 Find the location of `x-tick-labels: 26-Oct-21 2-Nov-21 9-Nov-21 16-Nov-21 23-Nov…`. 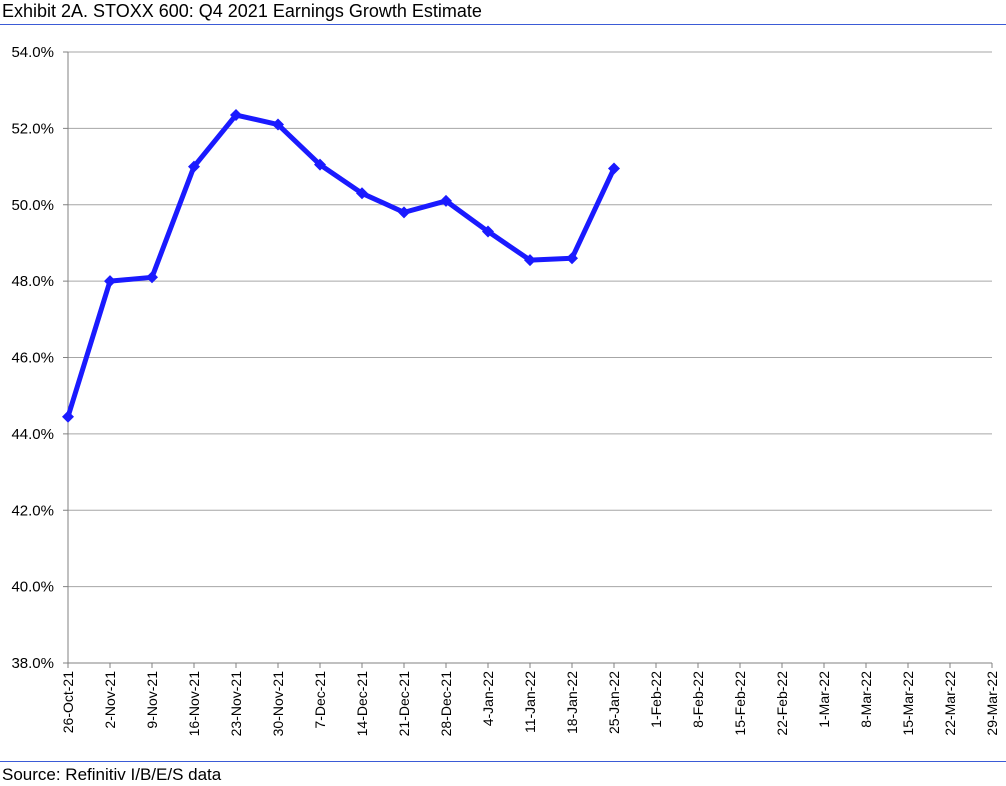

x-tick-labels: 26-Oct-21 2-Nov-21 9-Nov-21 16-Nov-21 23-Nov… is located at coordinates (530, 704).